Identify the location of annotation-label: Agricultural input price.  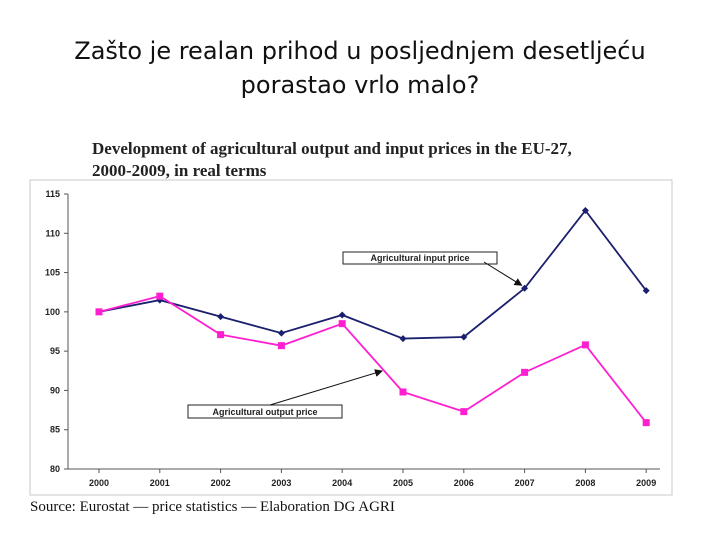
(419, 258).